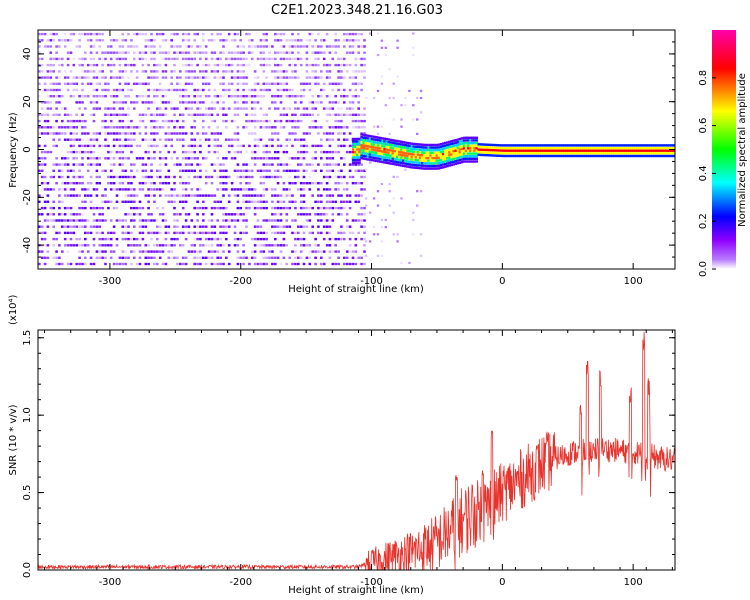  Describe the element at coordinates (110, 281) in the screenshot. I see `x-tick-label: -300` at that location.